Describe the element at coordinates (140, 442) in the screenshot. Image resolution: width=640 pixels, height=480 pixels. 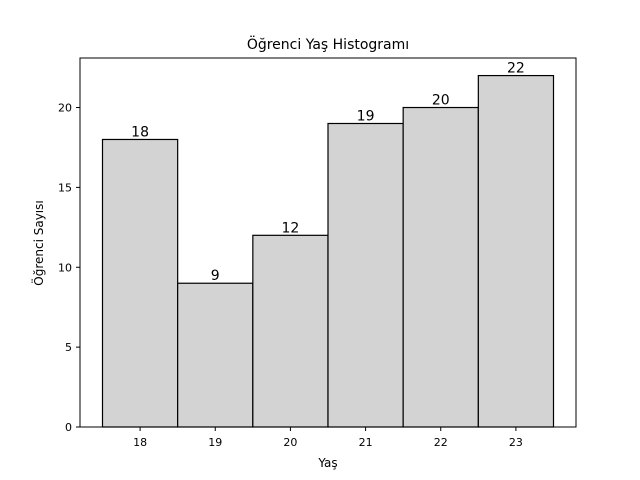
I see `x-tick-label: 18` at that location.